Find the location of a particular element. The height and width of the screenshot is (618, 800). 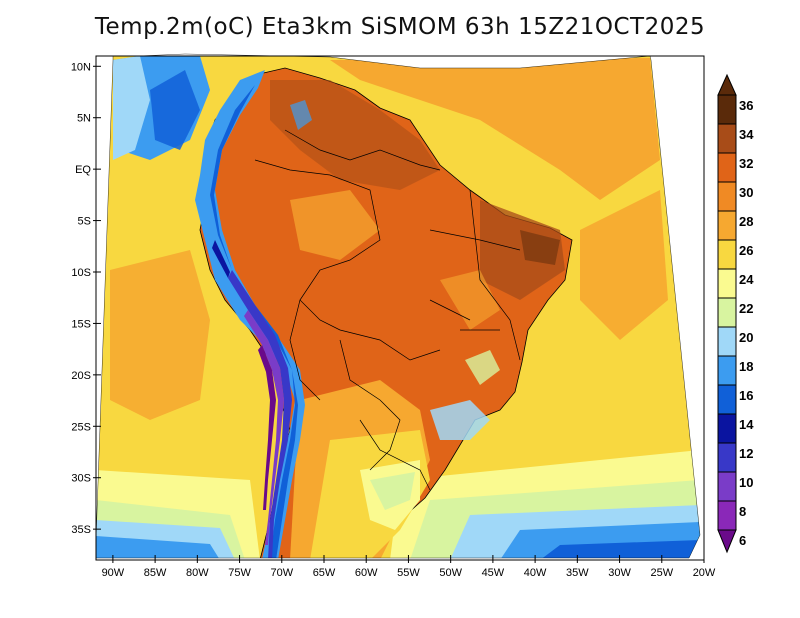

lat-tick-label: EQ is located at coordinates (83, 170).